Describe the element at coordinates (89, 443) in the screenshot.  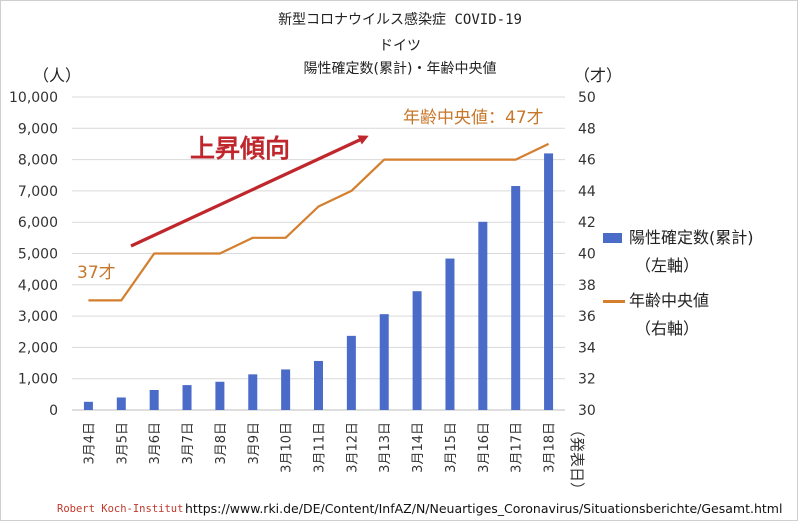
I see `x-axis-tick-label: 3月4日` at that location.